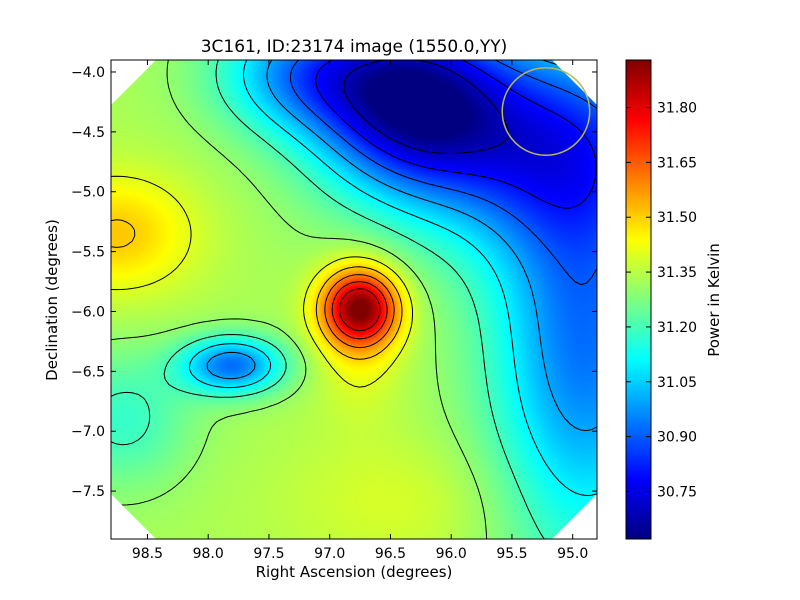 This screenshot has height=600, width=800. I want to click on colorbar-label: Power in Kelvin, so click(714, 300).